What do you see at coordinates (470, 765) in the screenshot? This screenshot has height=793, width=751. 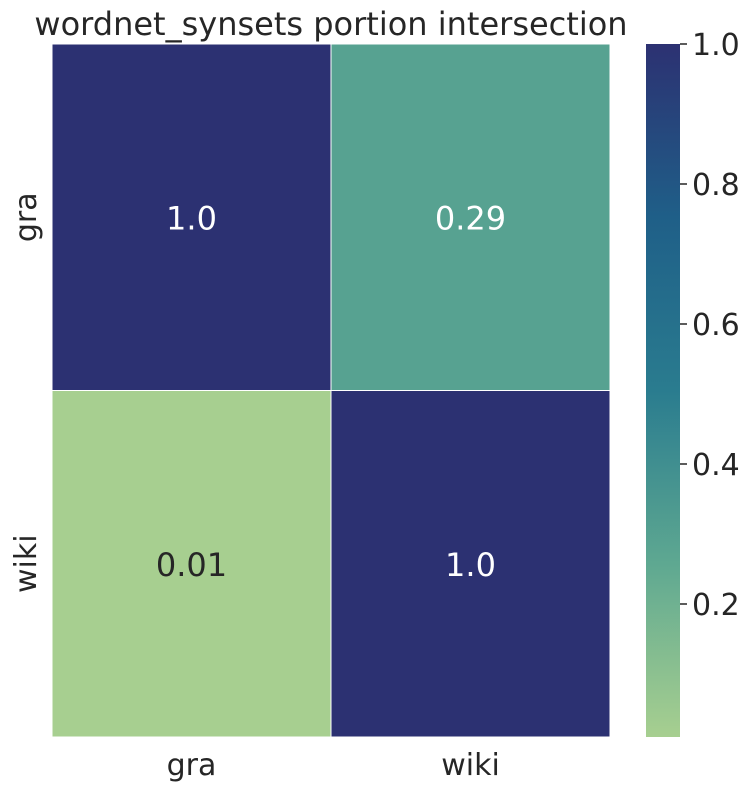 I see `x-tick-label: wiki` at bounding box center [470, 765].